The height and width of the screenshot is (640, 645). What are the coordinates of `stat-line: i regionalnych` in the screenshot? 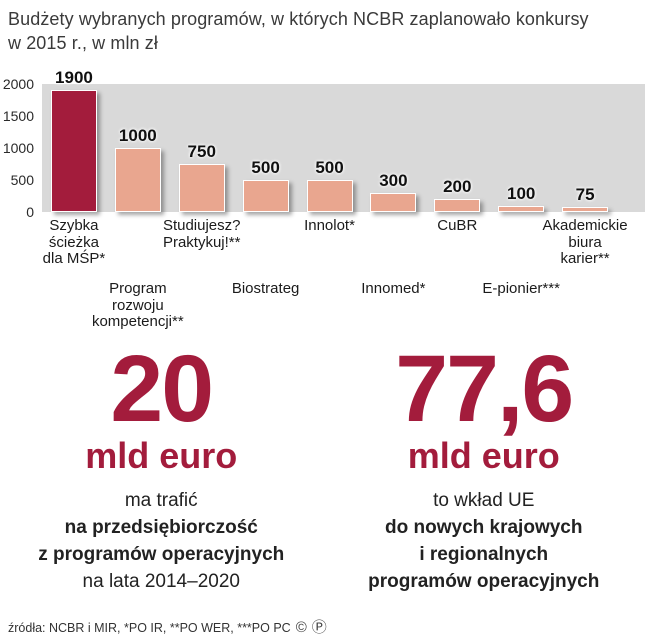 It's located at (484, 555).